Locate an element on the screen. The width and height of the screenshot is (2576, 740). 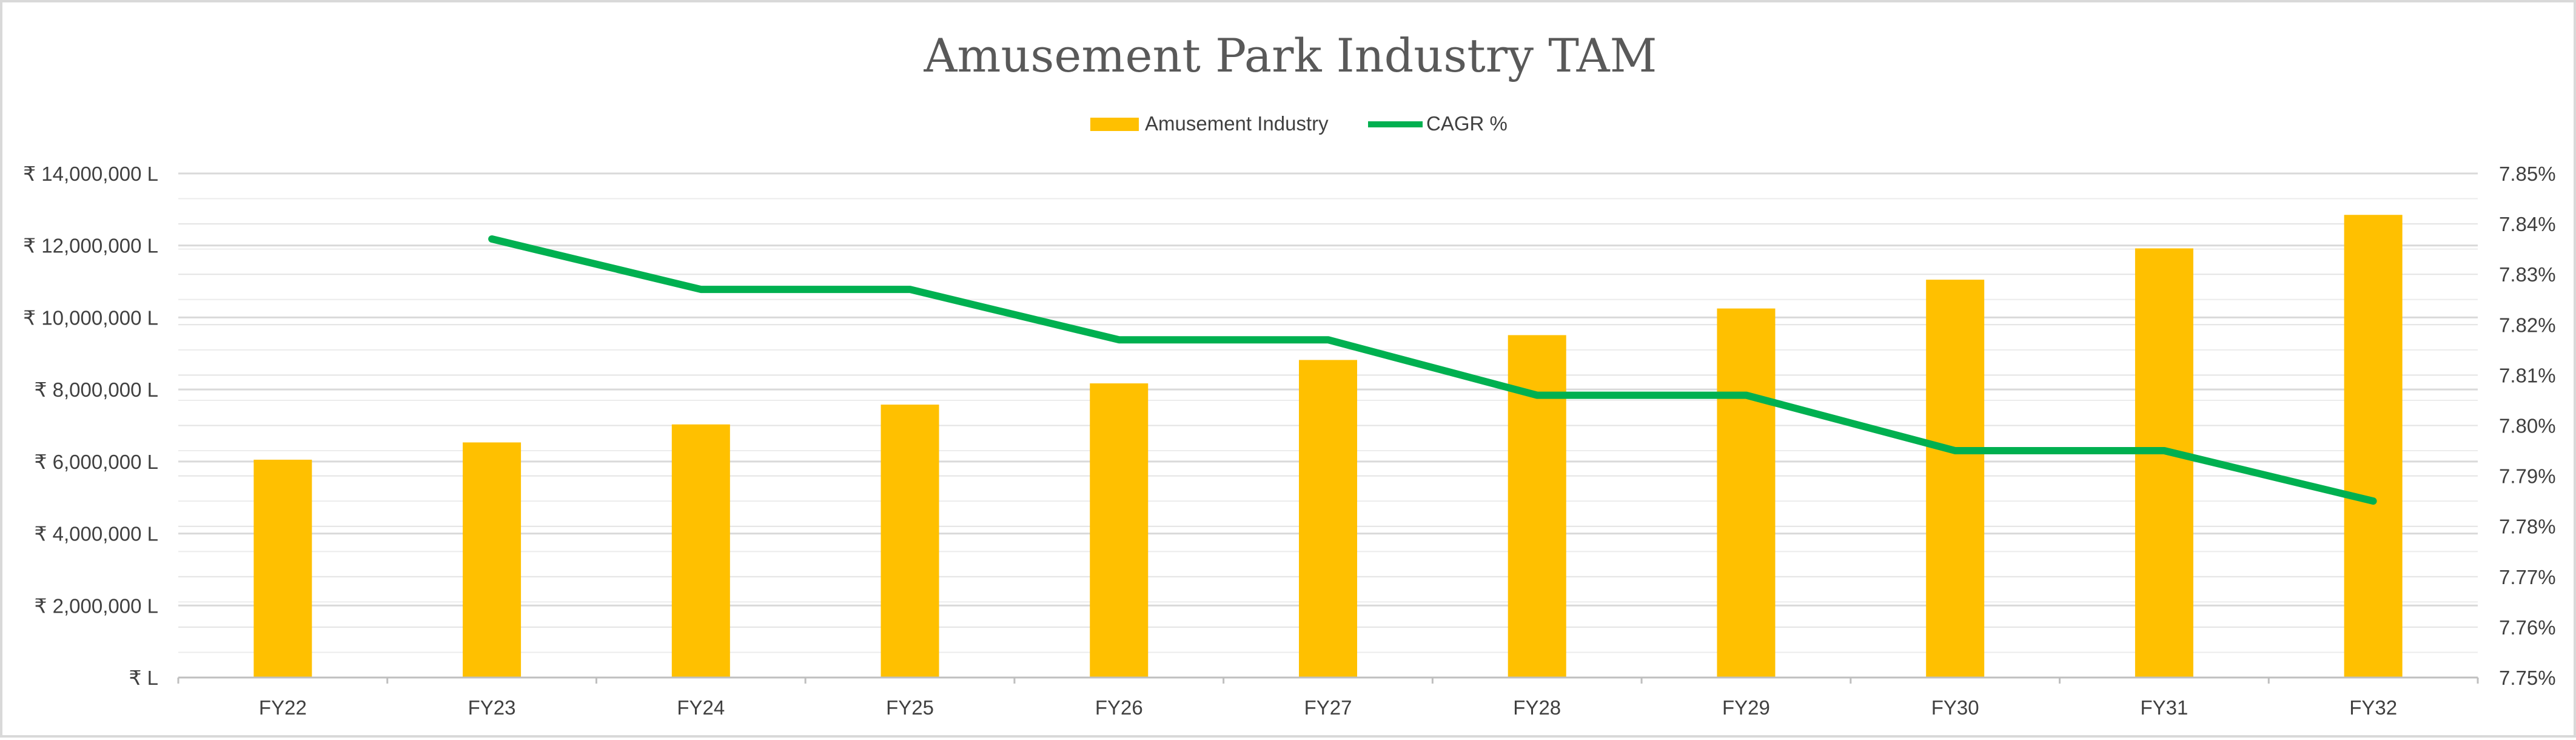
x-tick-label-fy28: FY28 is located at coordinates (1537, 707).